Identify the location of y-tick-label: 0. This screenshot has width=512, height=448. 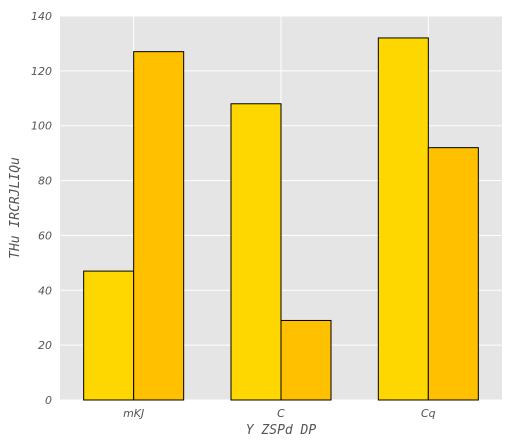
(48, 400).